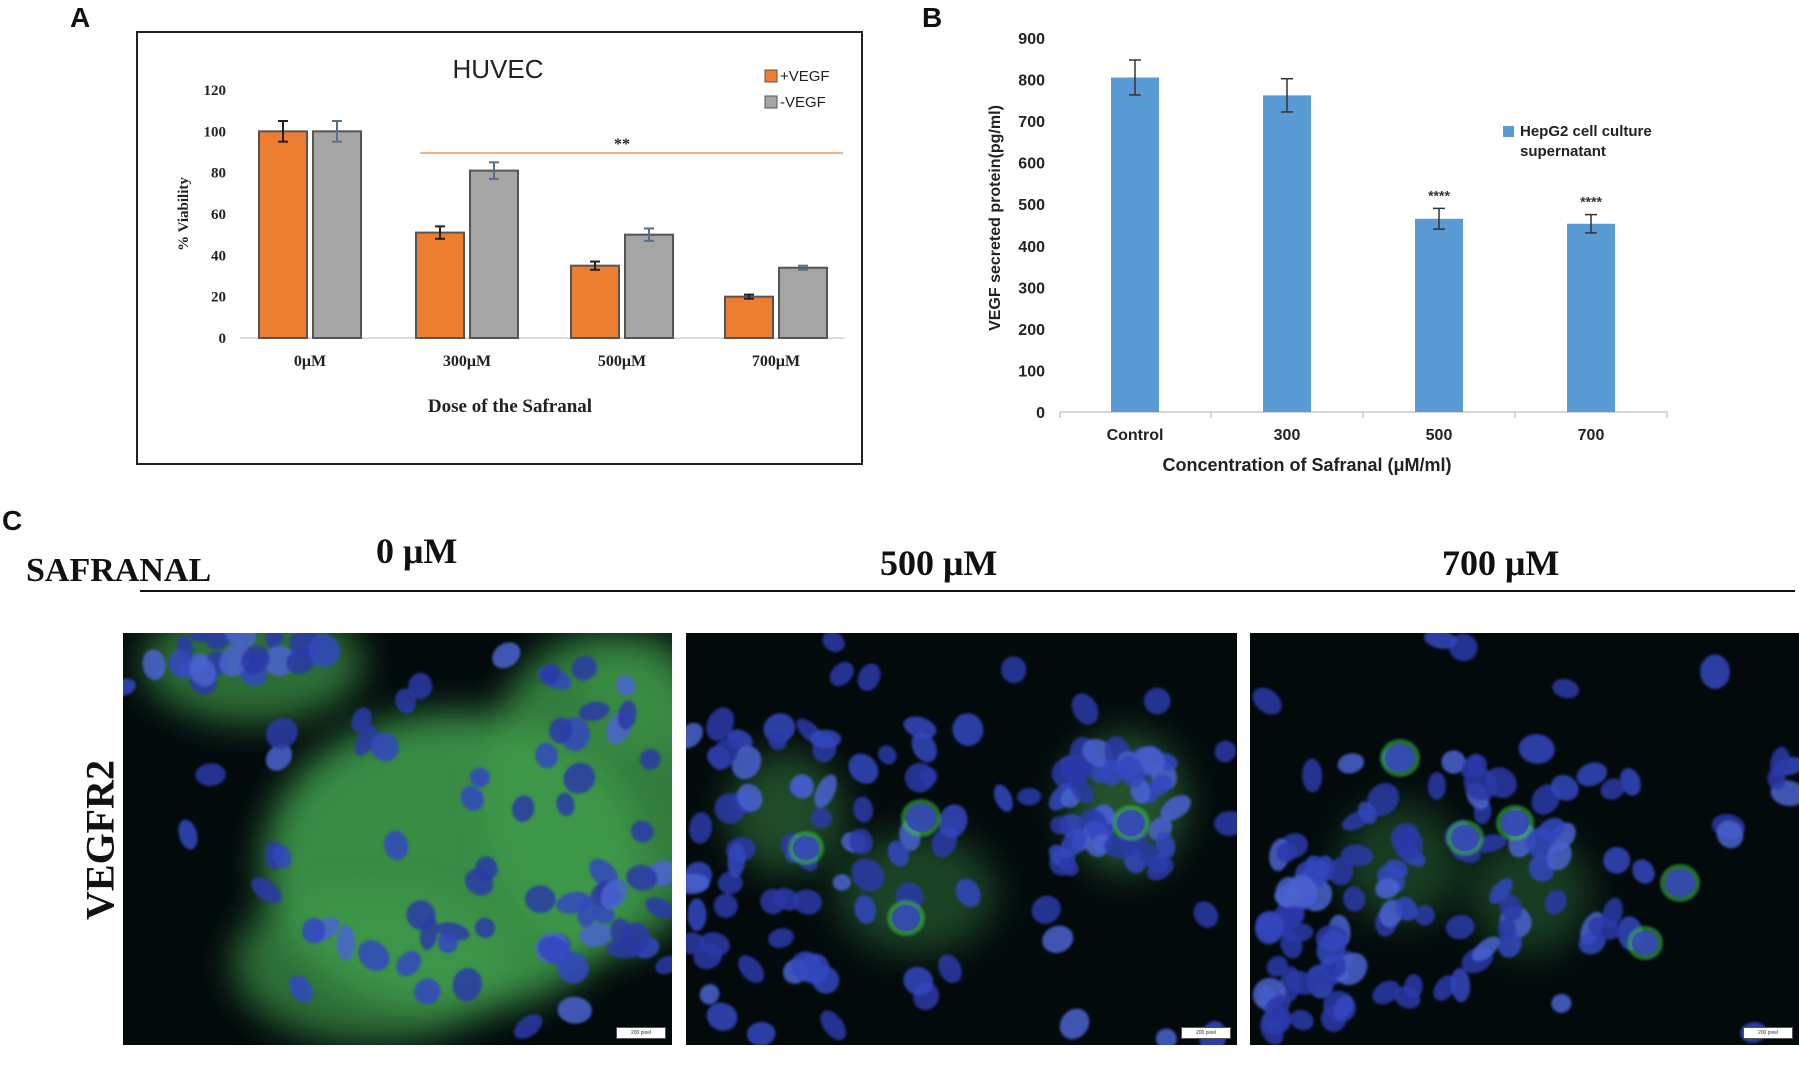 This screenshot has height=1067, width=1799. Describe the element at coordinates (1031, 164) in the screenshot. I see `y-tick-label: 600` at that location.